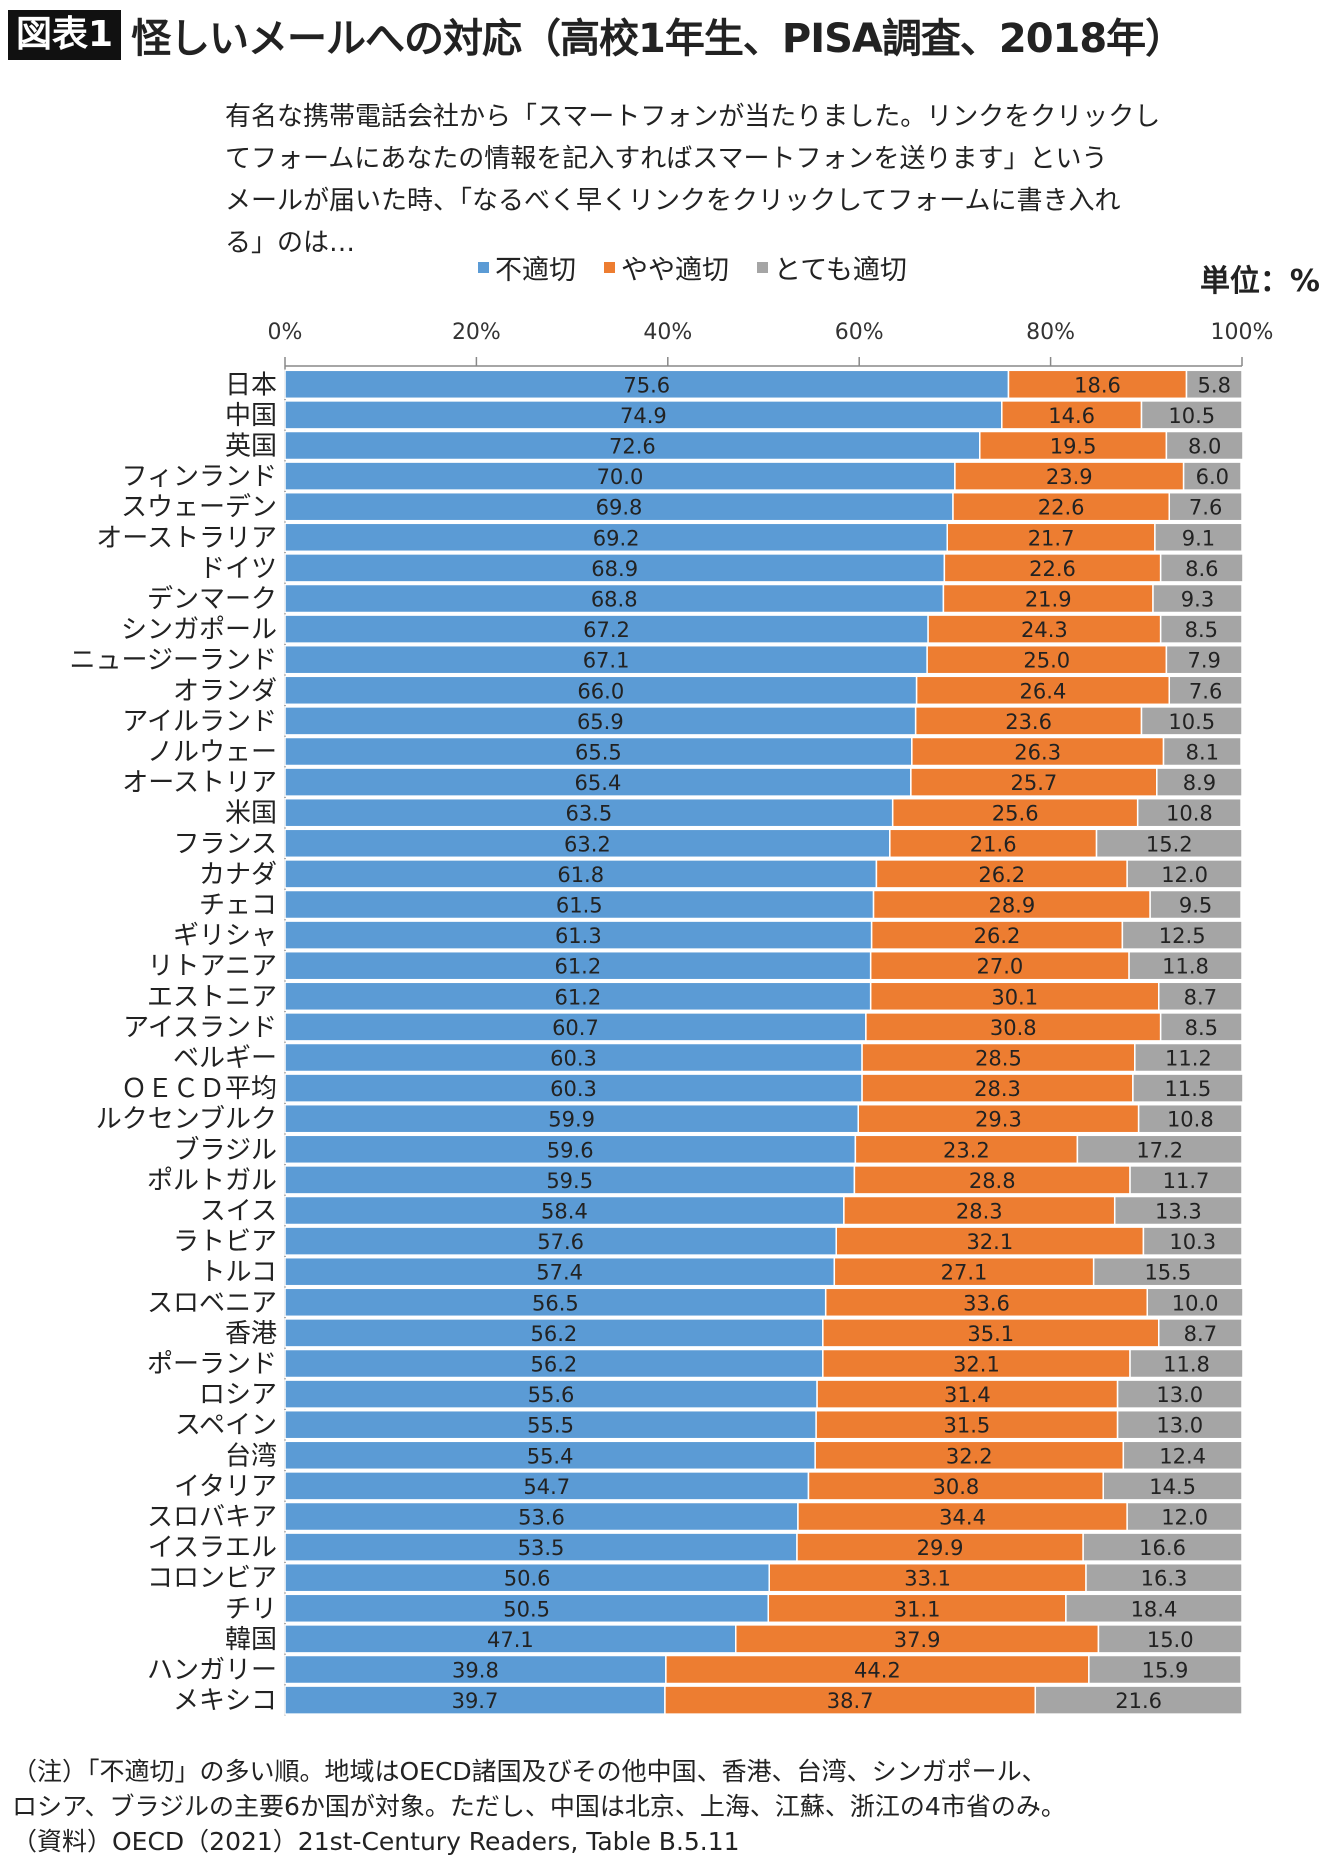 The width and height of the screenshot is (1340, 1861). I want to click on data-label: 58.4, so click(564, 1212).